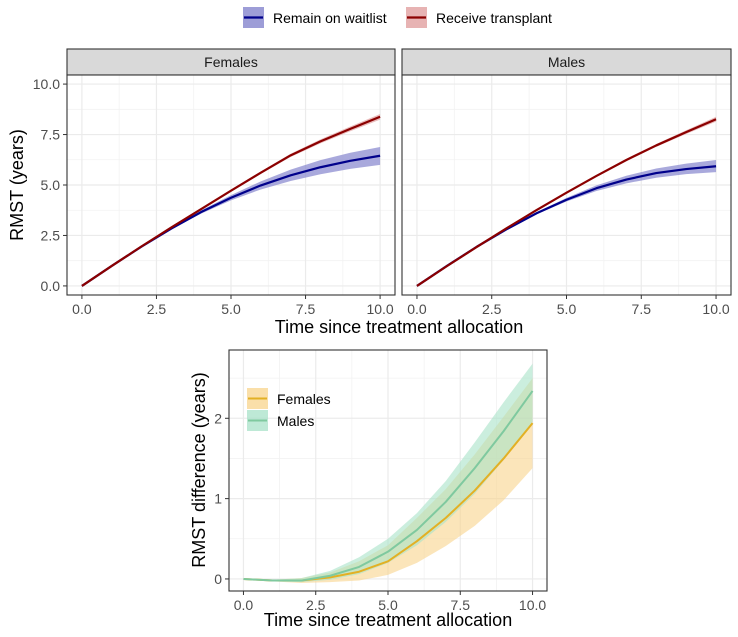 This screenshot has height=637, width=738. I want to click on legend-label-females: Females, so click(304, 399).